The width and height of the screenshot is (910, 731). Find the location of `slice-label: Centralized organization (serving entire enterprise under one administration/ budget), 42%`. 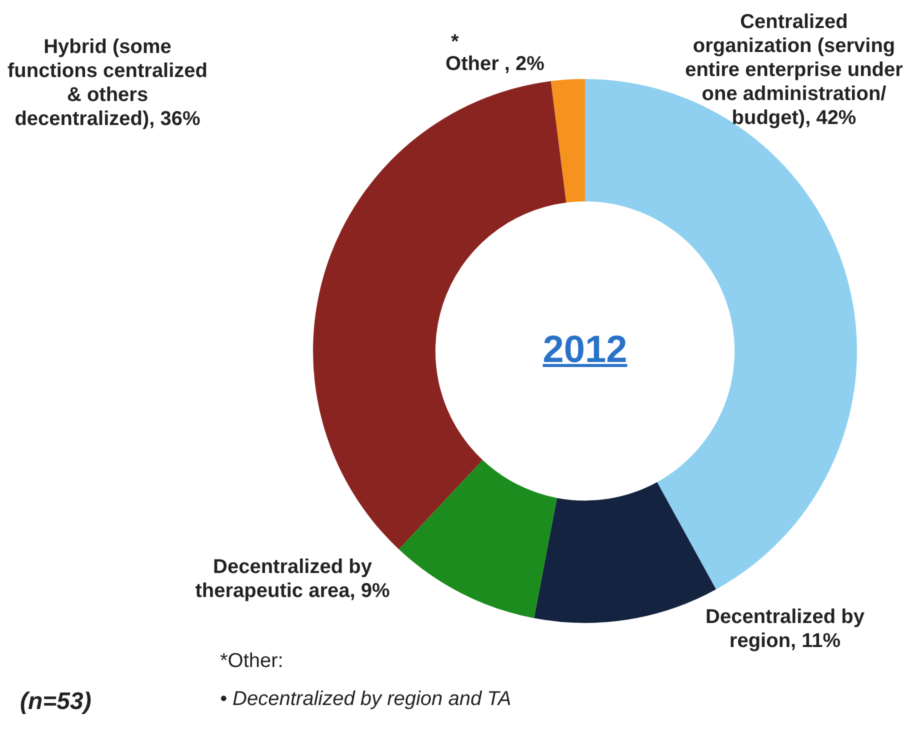

slice-label: Centralized organization (serving entire enterprise under one administration/ budget), 42% is located at coordinates (794, 70).